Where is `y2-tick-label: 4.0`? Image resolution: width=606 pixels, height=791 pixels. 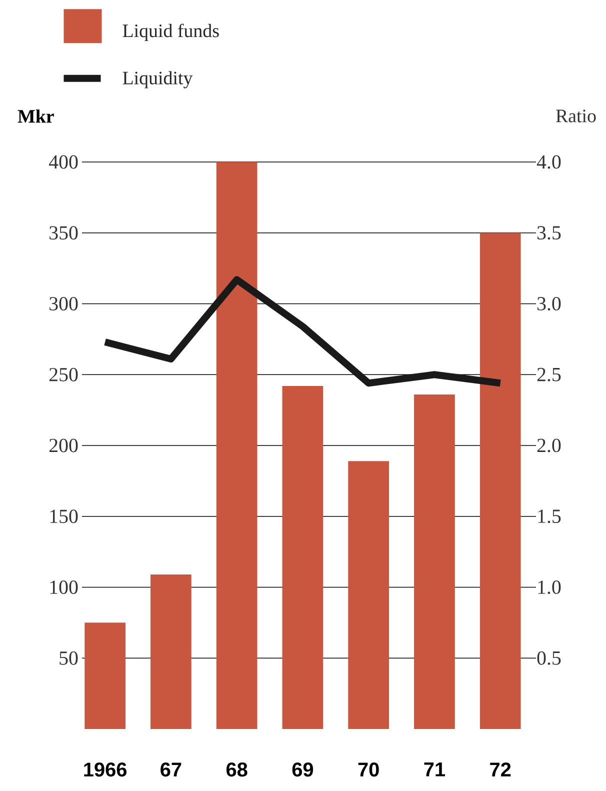 y2-tick-label: 4.0 is located at coordinates (548, 162).